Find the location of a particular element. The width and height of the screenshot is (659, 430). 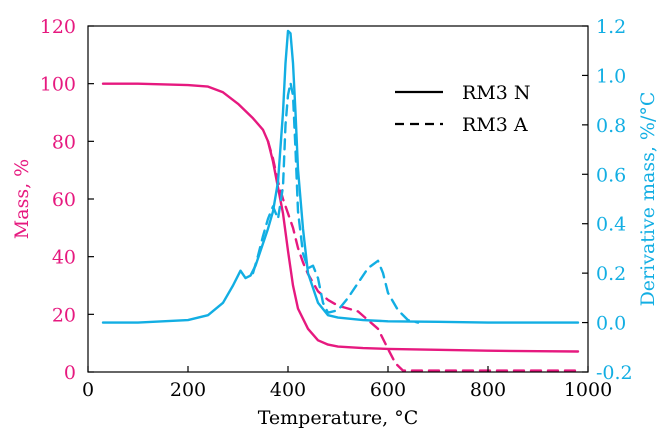

y-right-tick-label: 0.4 is located at coordinates (611, 225).